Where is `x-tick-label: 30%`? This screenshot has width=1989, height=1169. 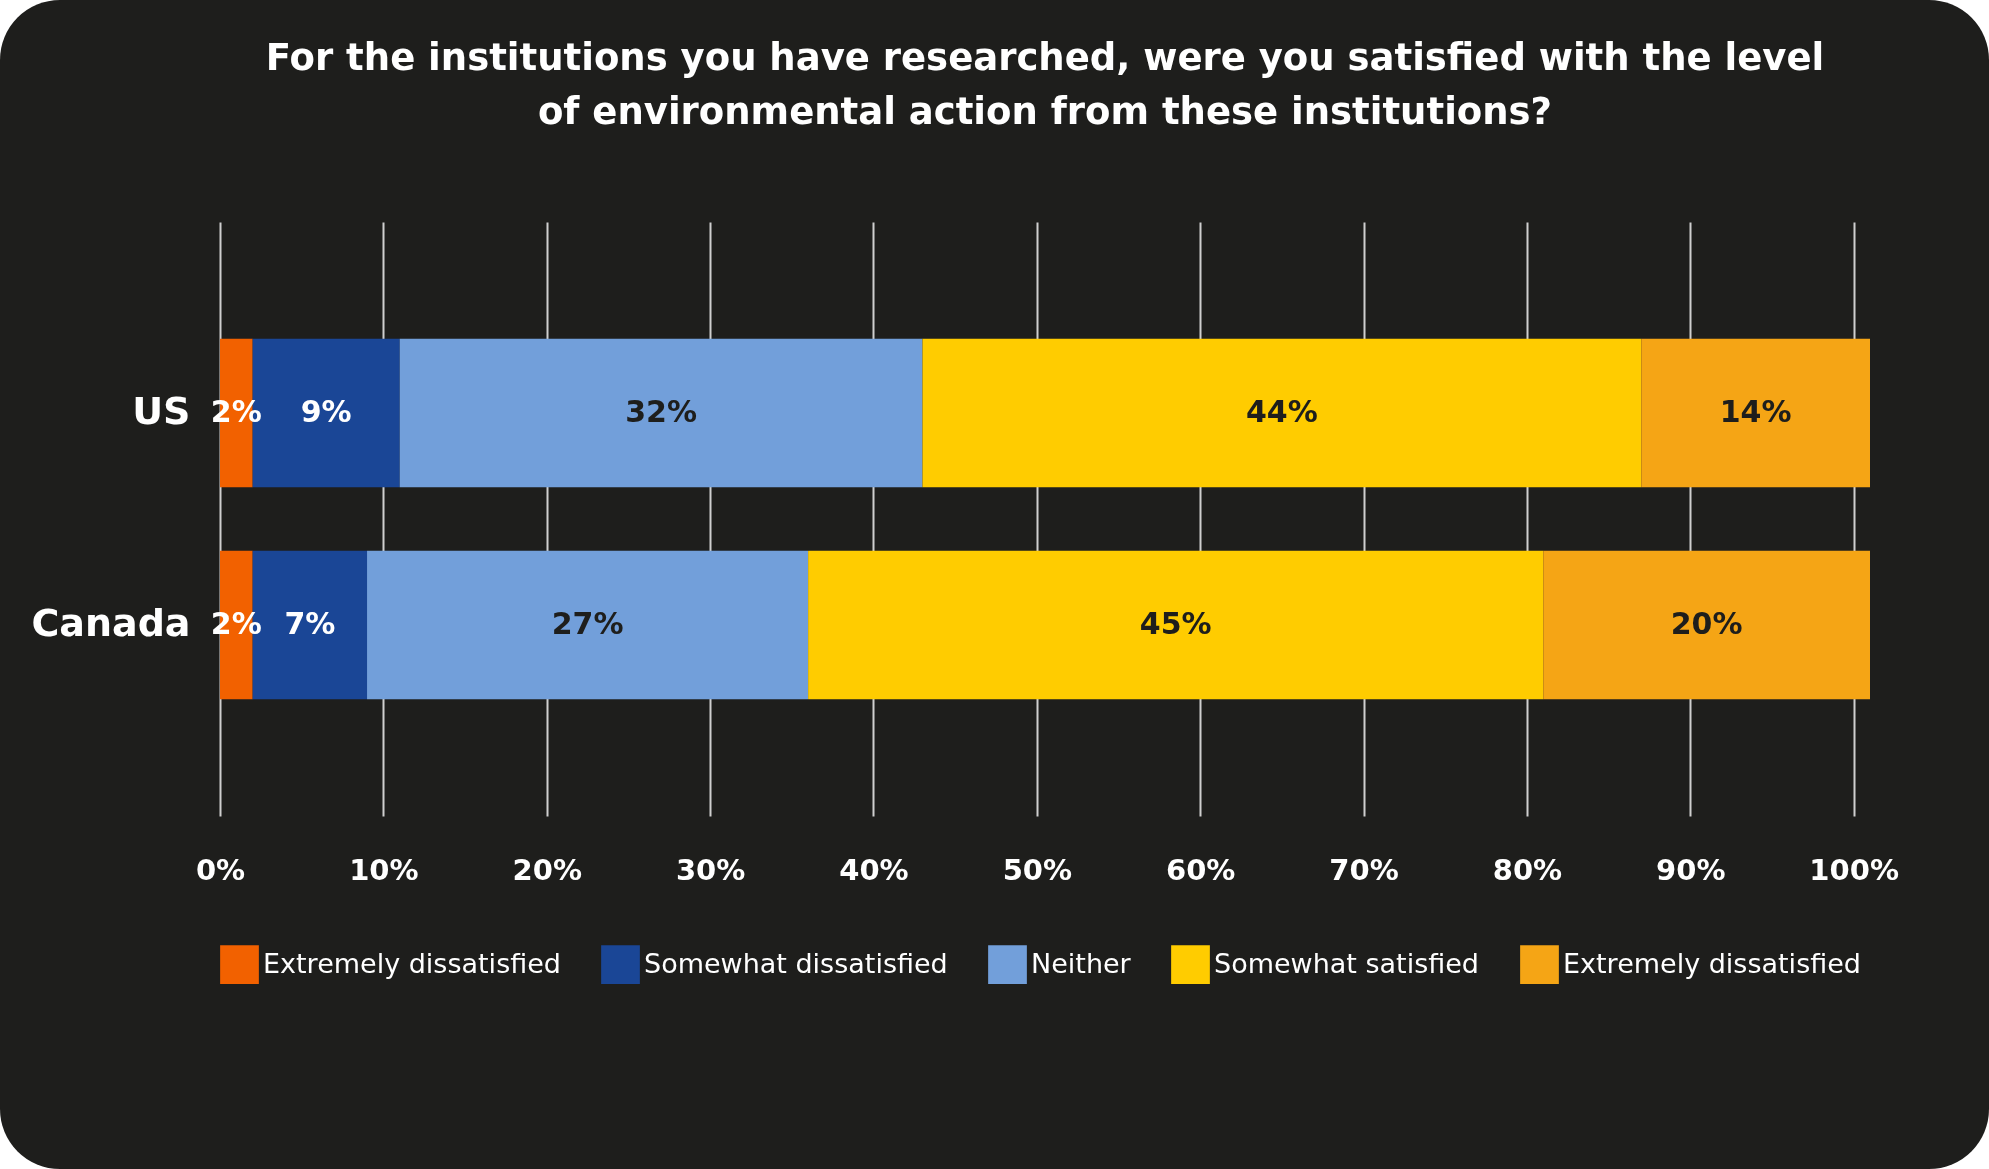 x-tick-label: 30% is located at coordinates (710, 869).